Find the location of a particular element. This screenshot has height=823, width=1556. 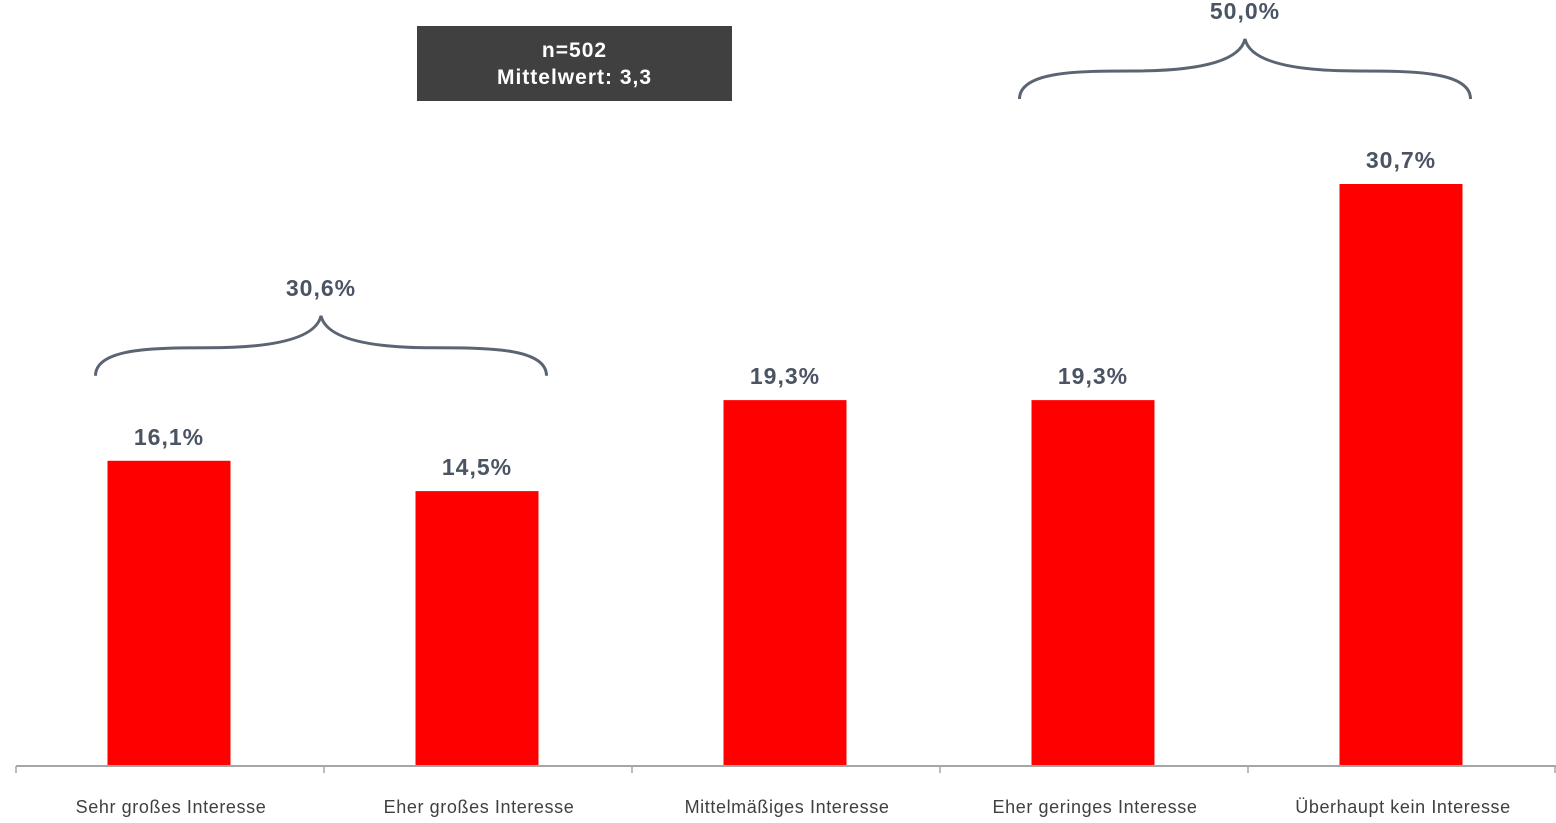

sample-size-label: n=502 is located at coordinates (574, 50).